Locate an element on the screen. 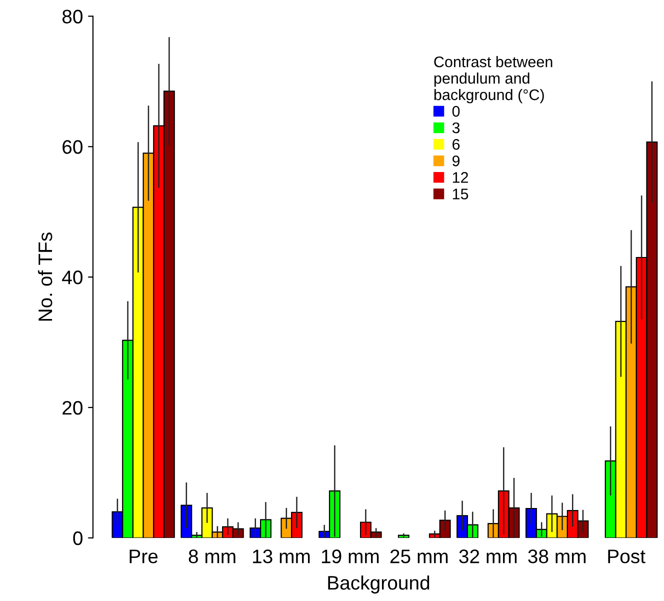  legend-label: 6 is located at coordinates (456, 144).